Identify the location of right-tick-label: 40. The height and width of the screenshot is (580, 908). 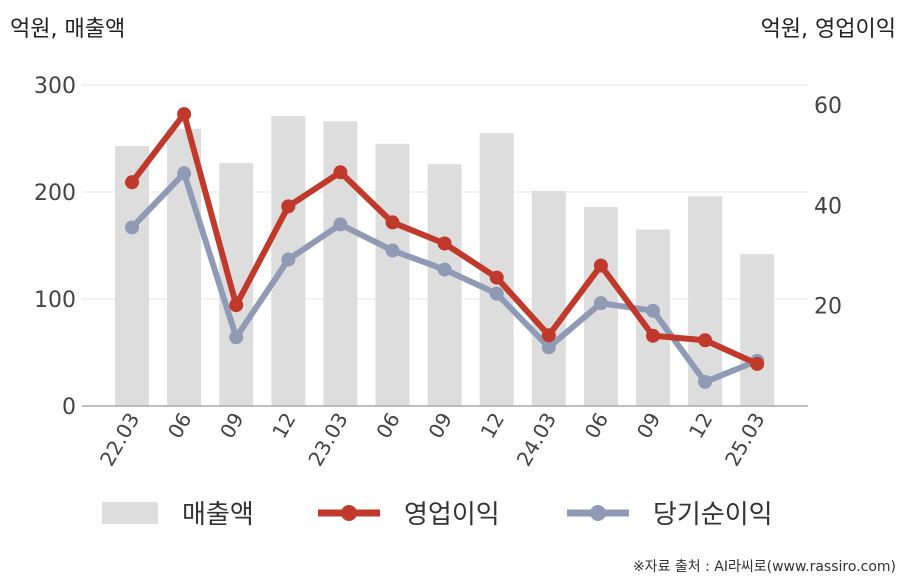
(828, 206).